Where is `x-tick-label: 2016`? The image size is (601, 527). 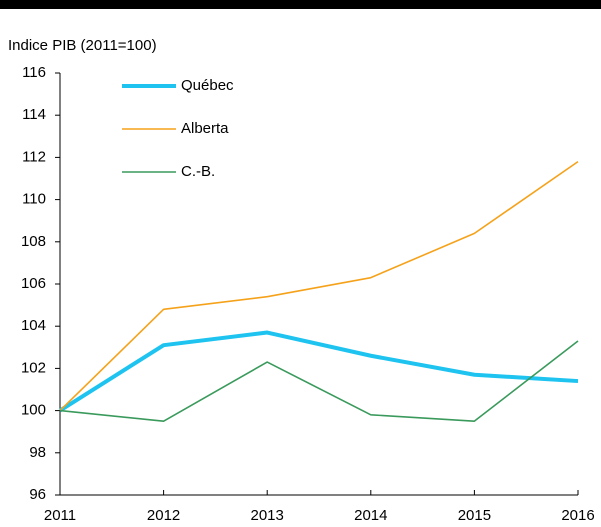 x-tick-label: 2016 is located at coordinates (577, 515).